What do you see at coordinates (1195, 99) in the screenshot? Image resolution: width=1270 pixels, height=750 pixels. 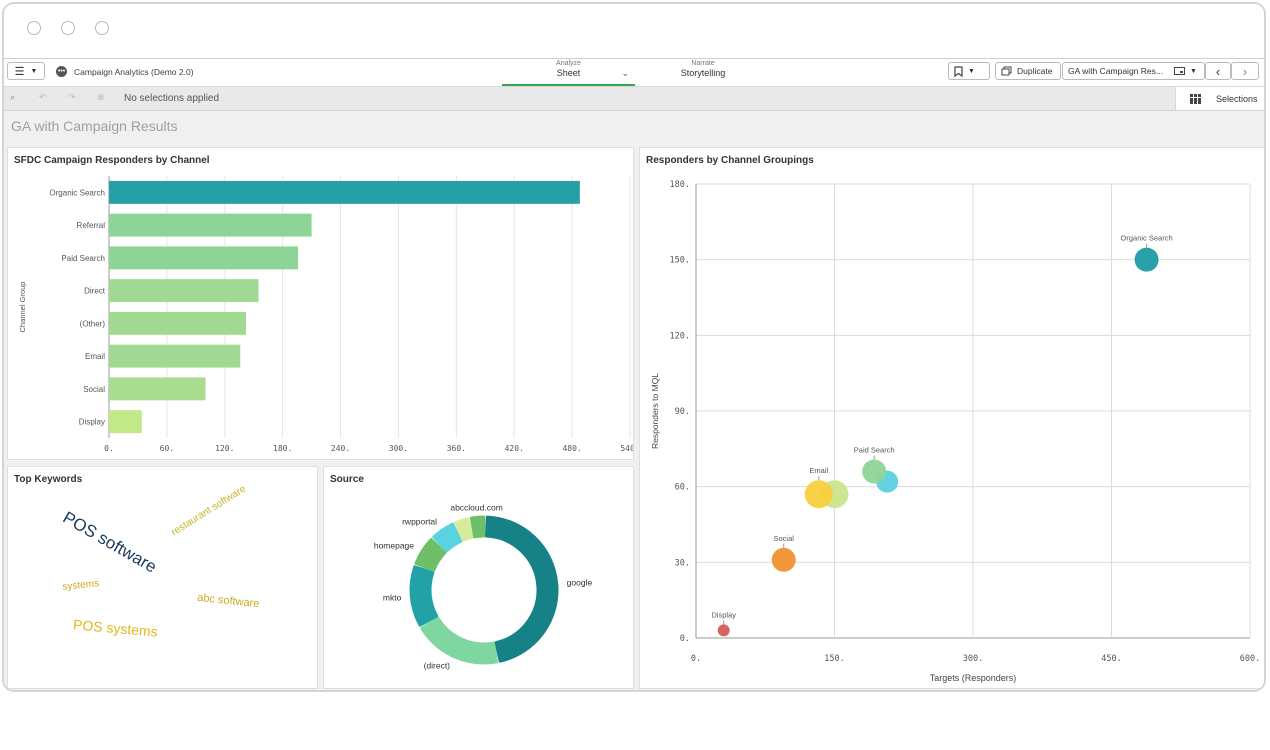 I see `selections-icon` at bounding box center [1195, 99].